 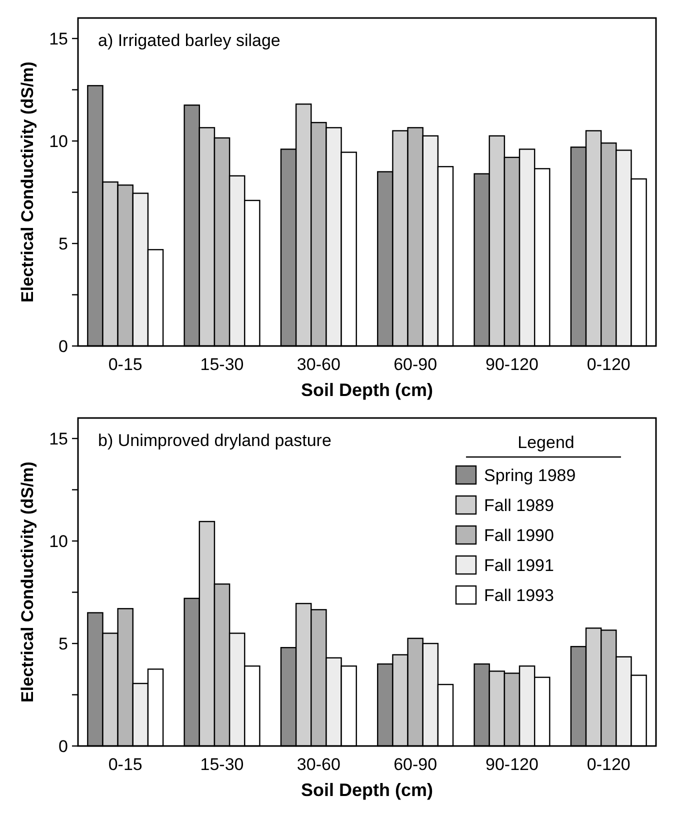 I want to click on text: a) Irrigated barley silage, so click(x=189, y=40).